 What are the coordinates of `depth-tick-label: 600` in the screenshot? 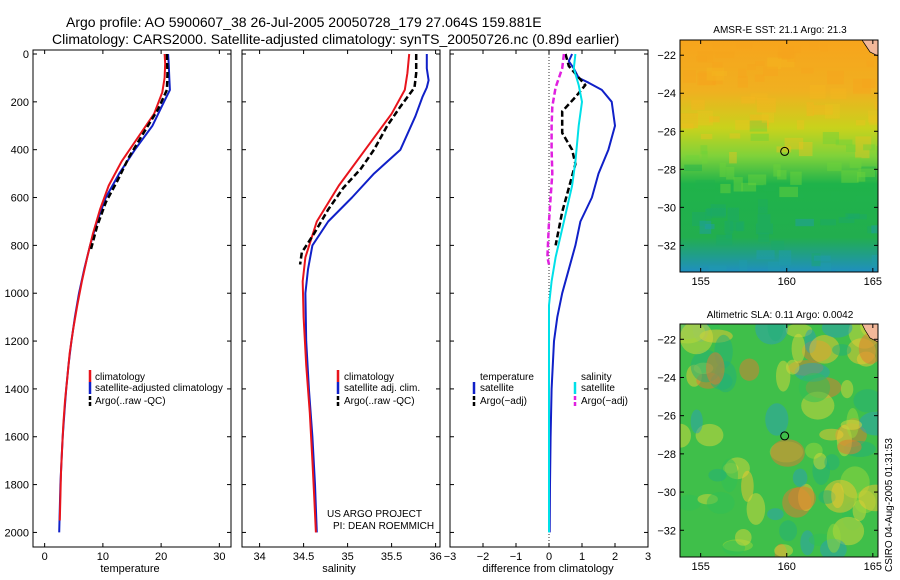 It's located at (20, 199).